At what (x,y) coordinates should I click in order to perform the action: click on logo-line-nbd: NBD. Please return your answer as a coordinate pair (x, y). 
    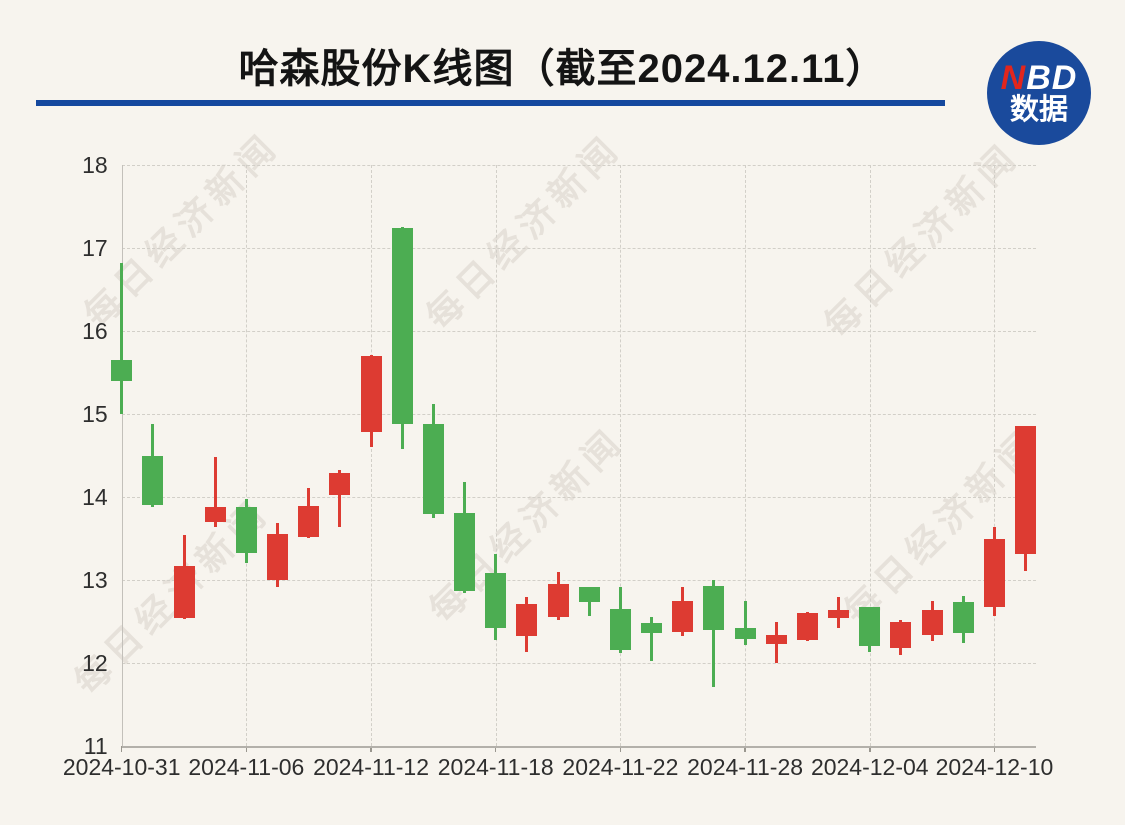
    Looking at the image, I should click on (1039, 78).